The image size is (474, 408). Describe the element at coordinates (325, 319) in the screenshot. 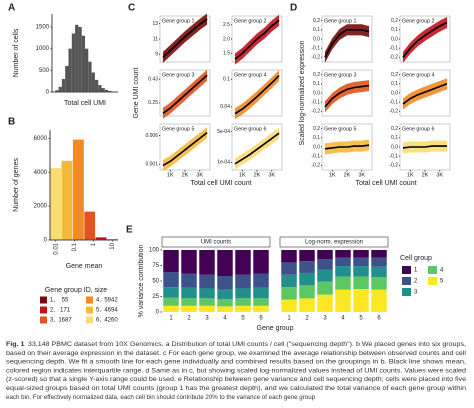

I see `x-tick-label: 3` at that location.